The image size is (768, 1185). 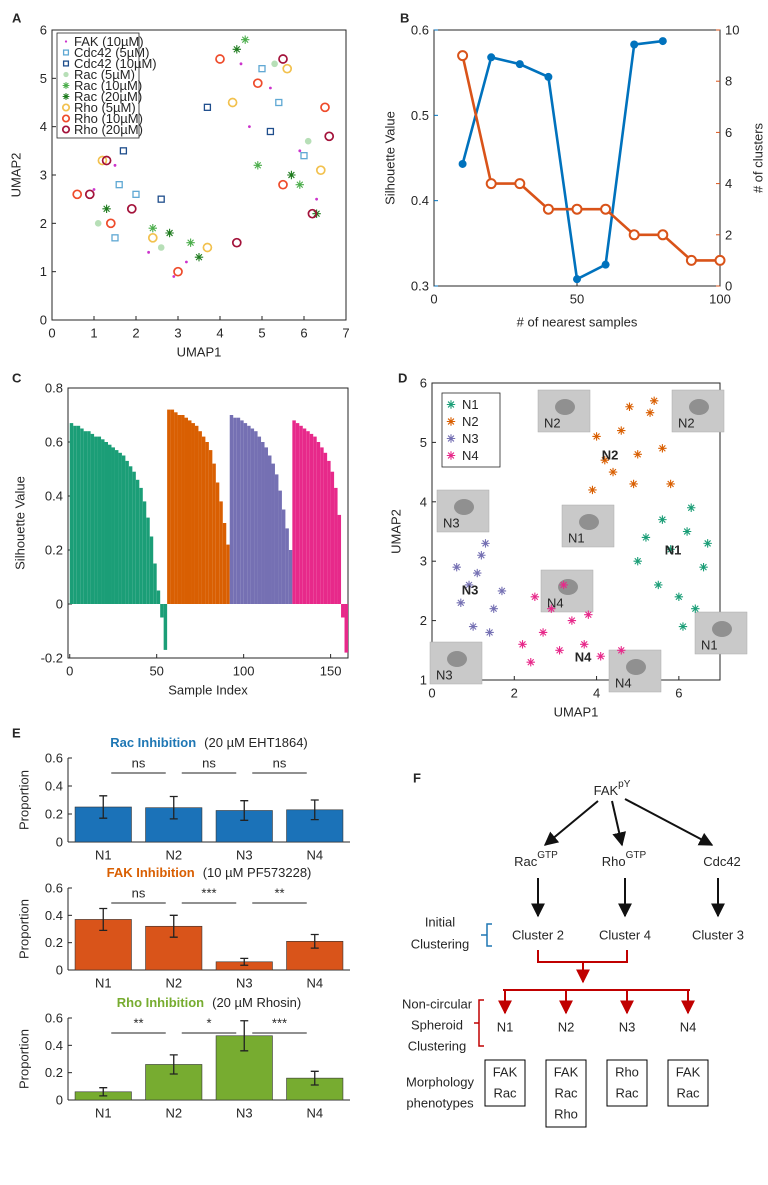 I want to click on y-tick-label: 1, so click(x=43, y=271).